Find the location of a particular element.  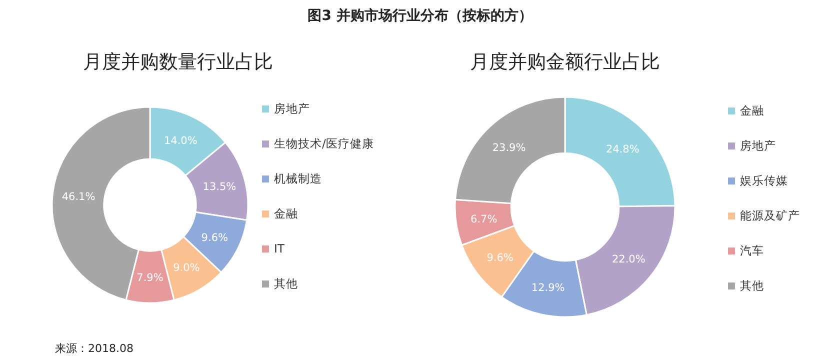

data-label: 46.1% is located at coordinates (79, 197).